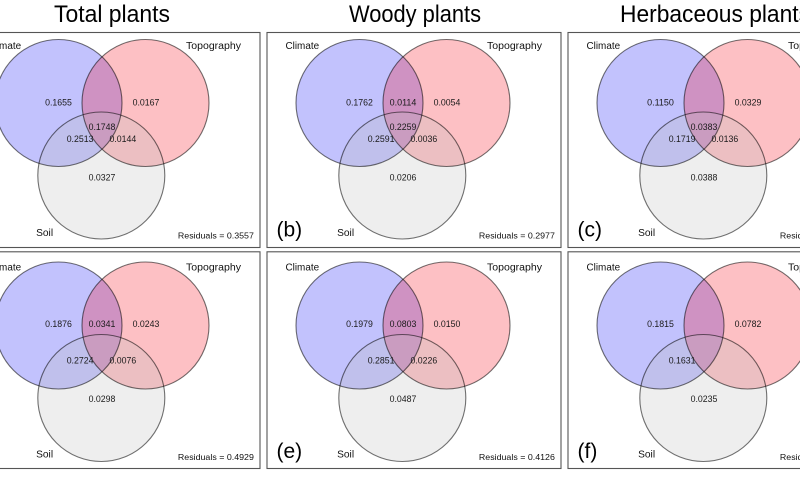 This screenshot has height=480, width=800. I want to click on svg-text: 0.0144, so click(123, 139).